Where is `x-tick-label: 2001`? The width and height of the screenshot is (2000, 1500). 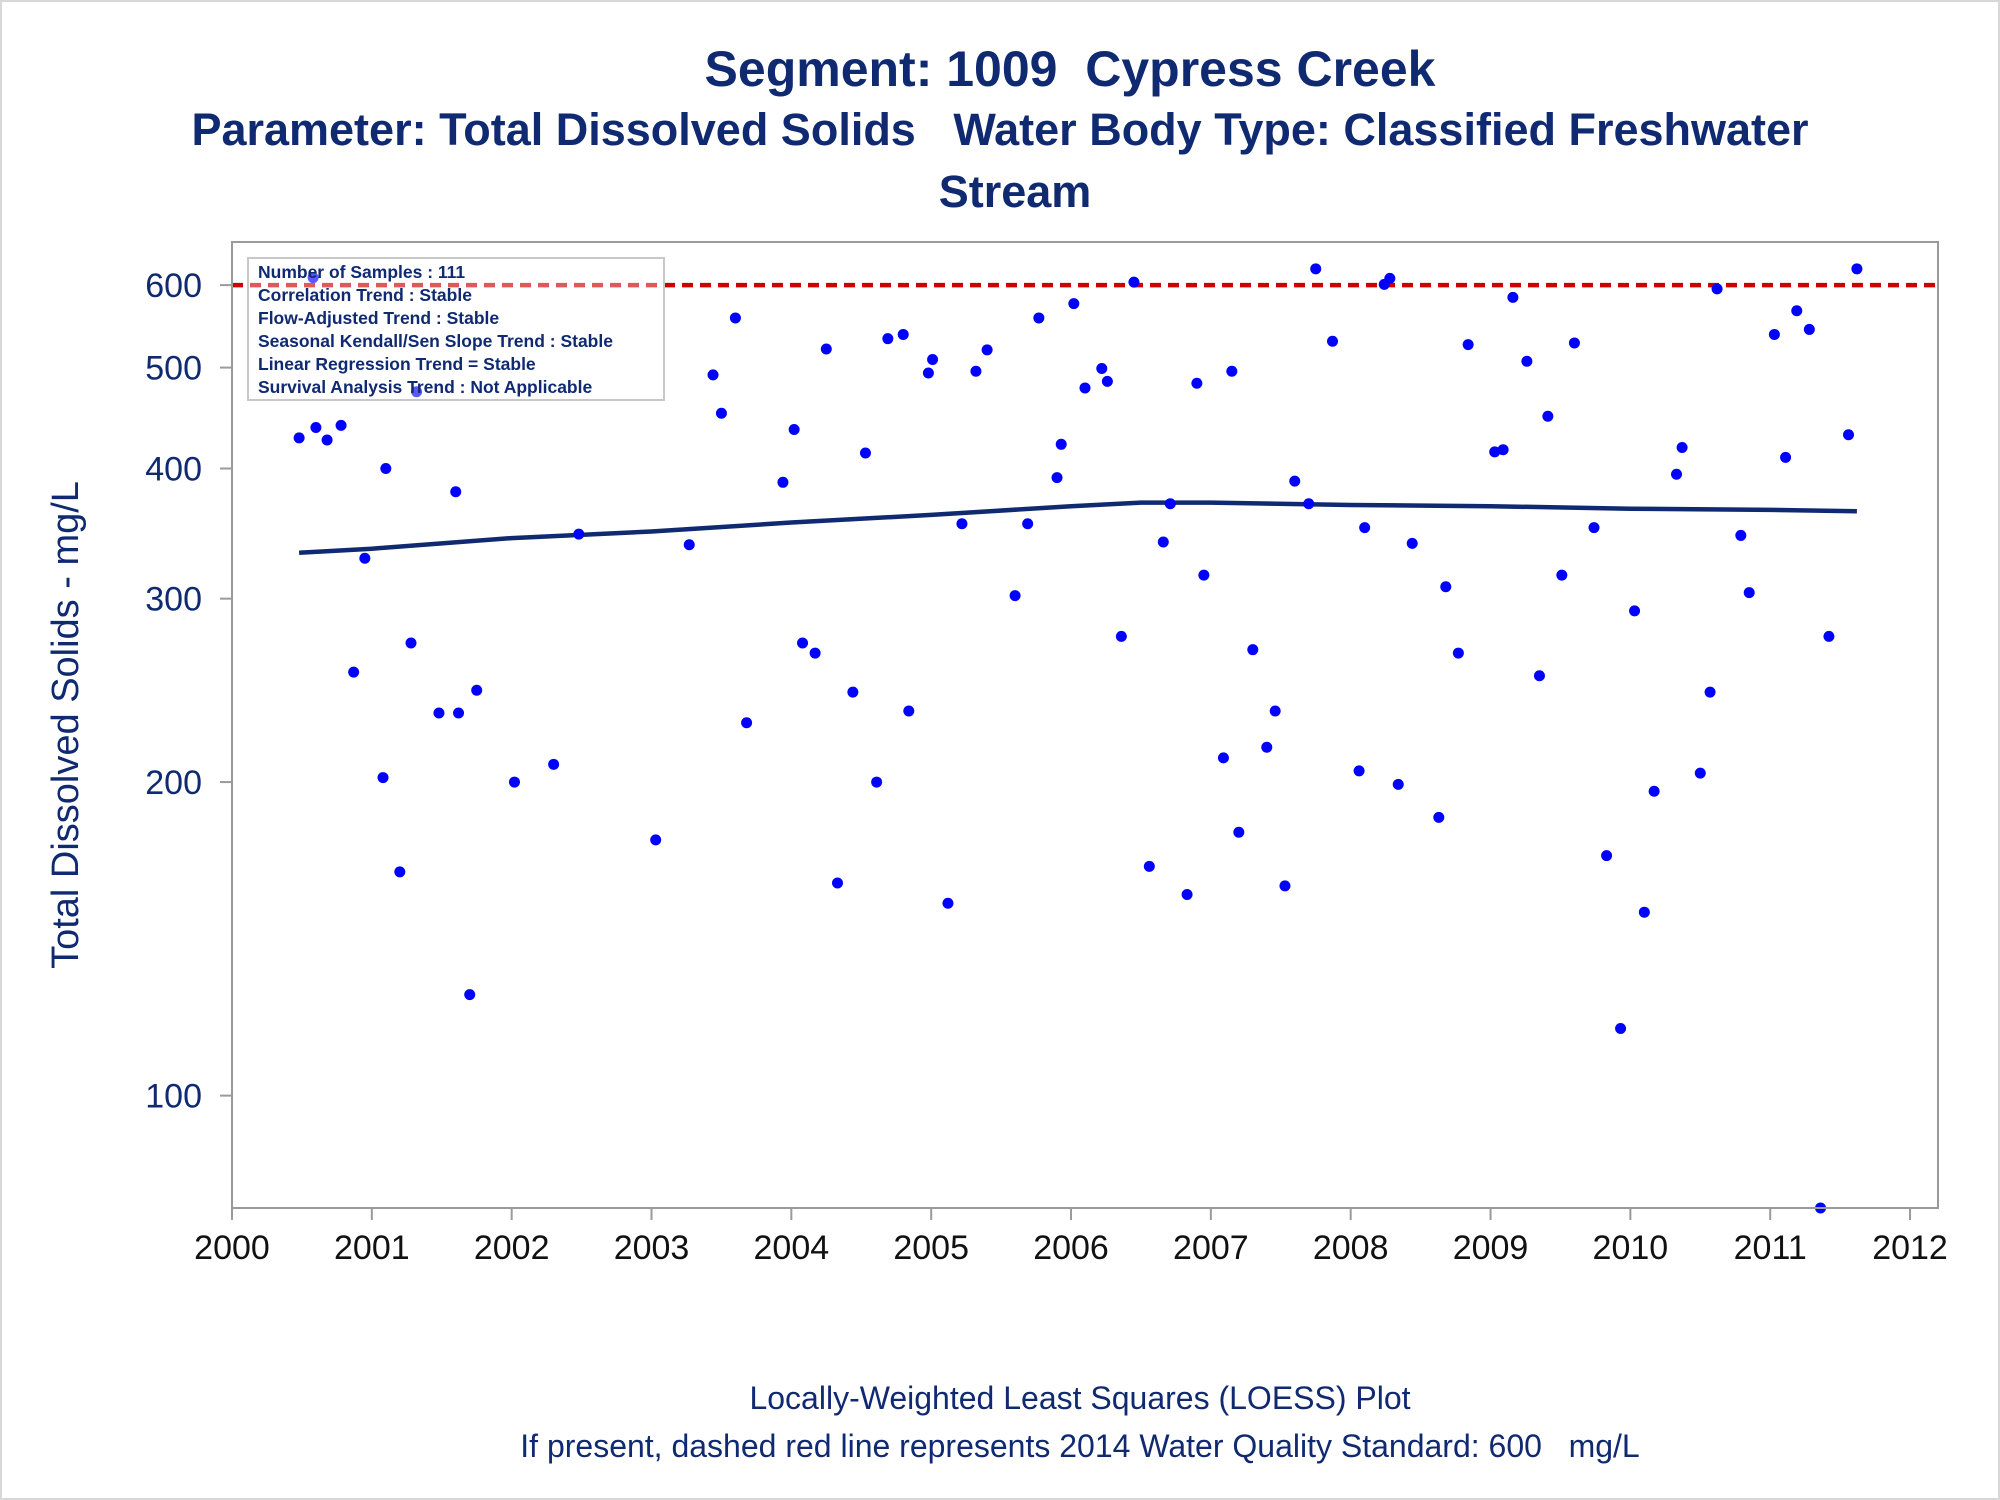 x-tick-label: 2001 is located at coordinates (372, 1248).